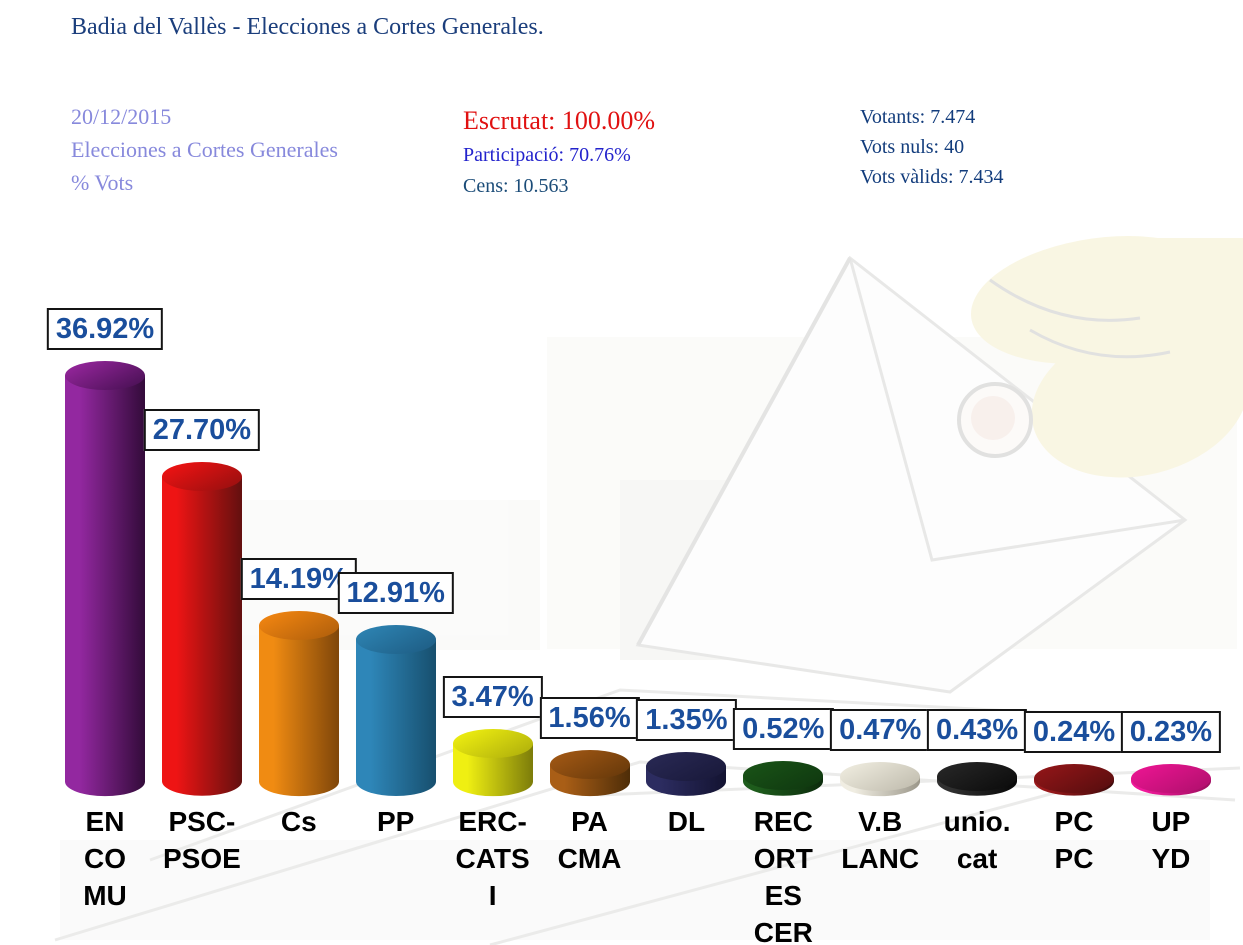 This screenshot has width=1243, height=945. What do you see at coordinates (686, 720) in the screenshot?
I see `value-label-DL: 1.35%` at bounding box center [686, 720].